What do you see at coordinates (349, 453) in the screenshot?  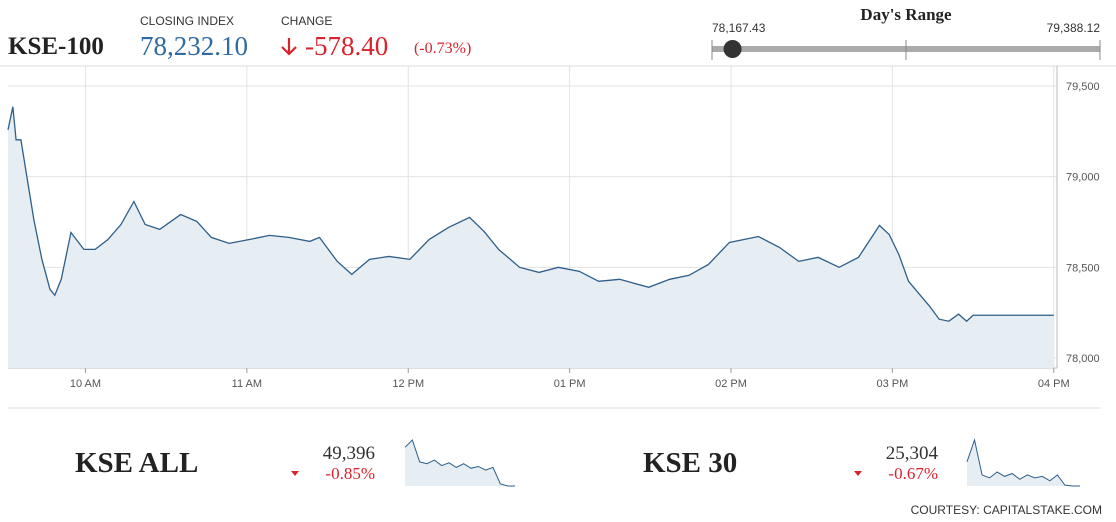 I see `index-value: 49,396` at bounding box center [349, 453].